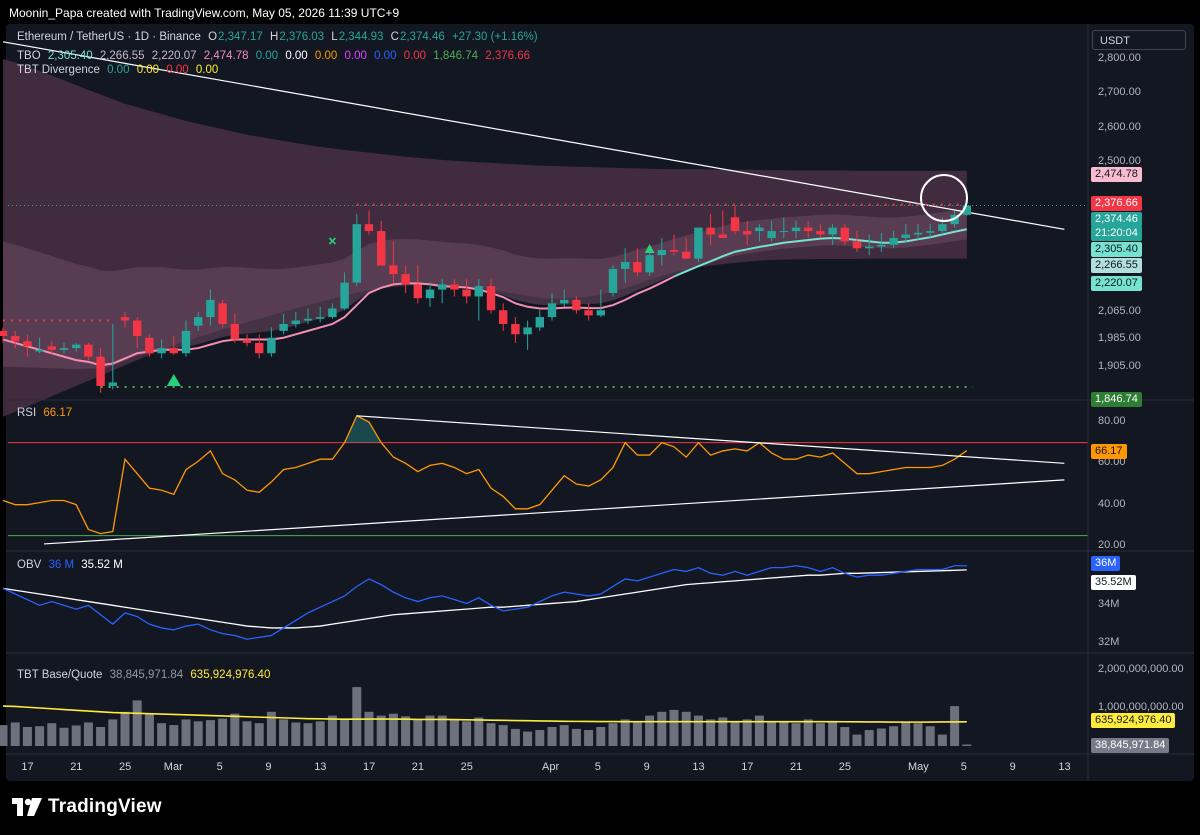  I want to click on volume-pane, so click(486, 716).